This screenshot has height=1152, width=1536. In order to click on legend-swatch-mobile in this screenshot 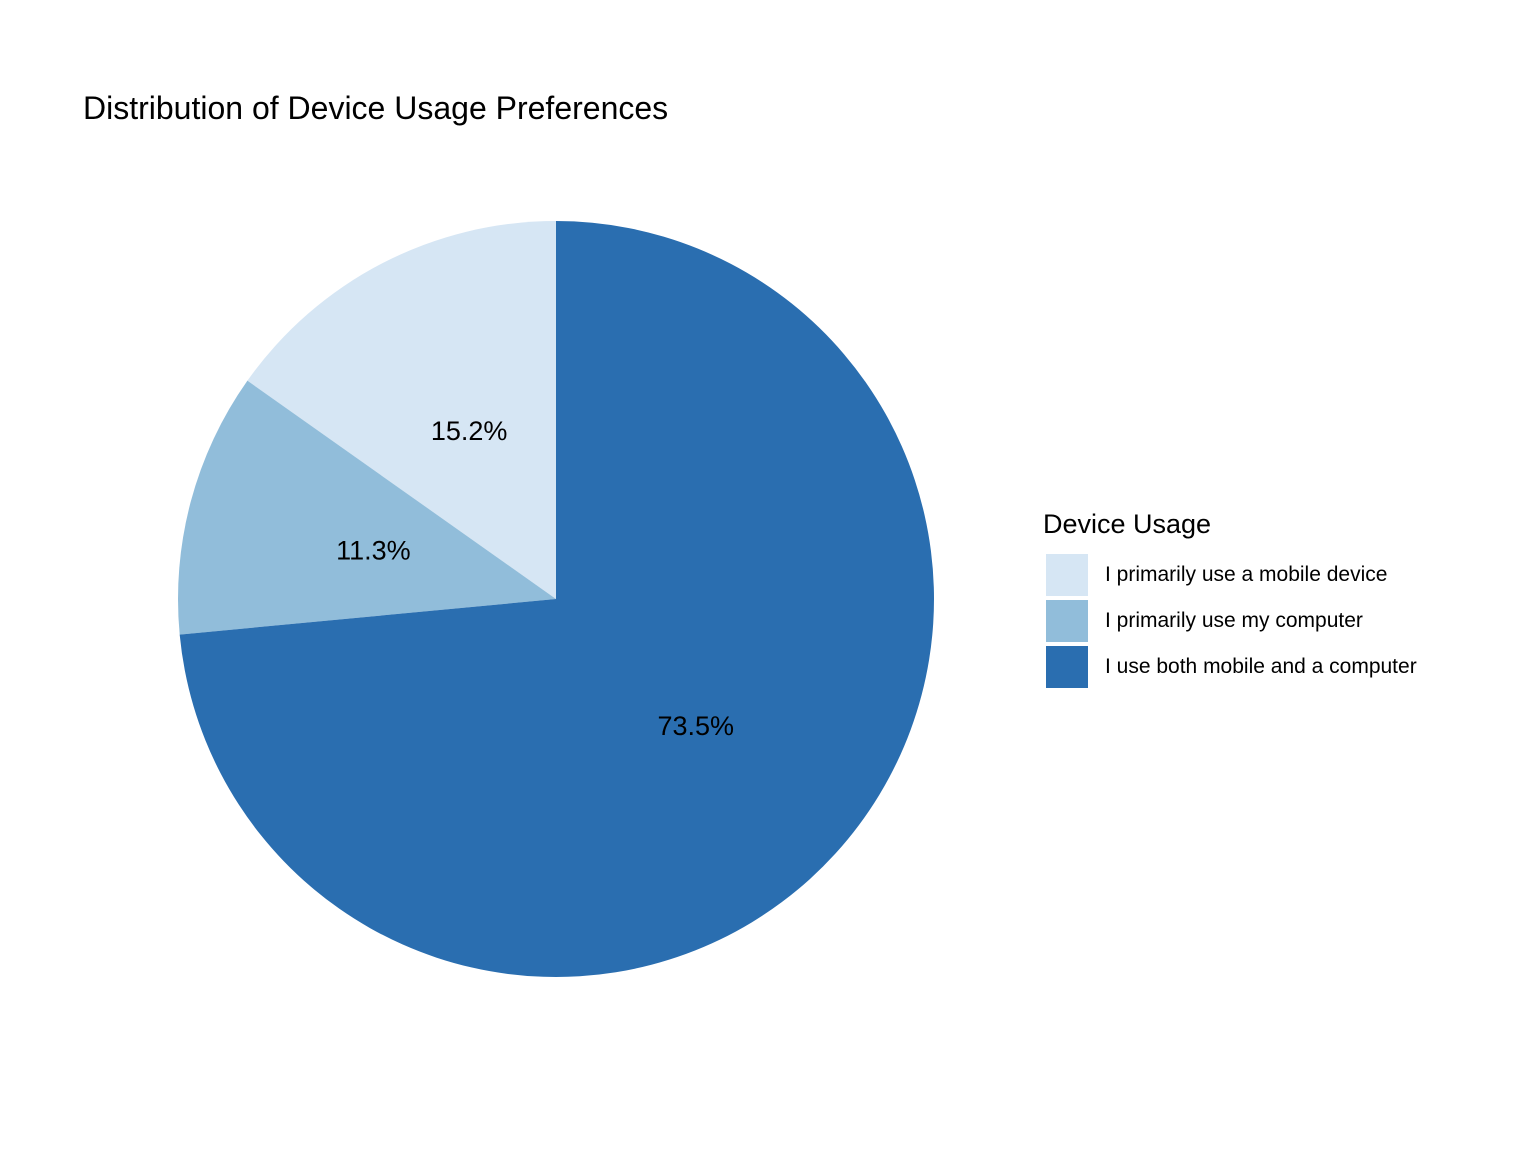, I will do `click(1067, 575)`.